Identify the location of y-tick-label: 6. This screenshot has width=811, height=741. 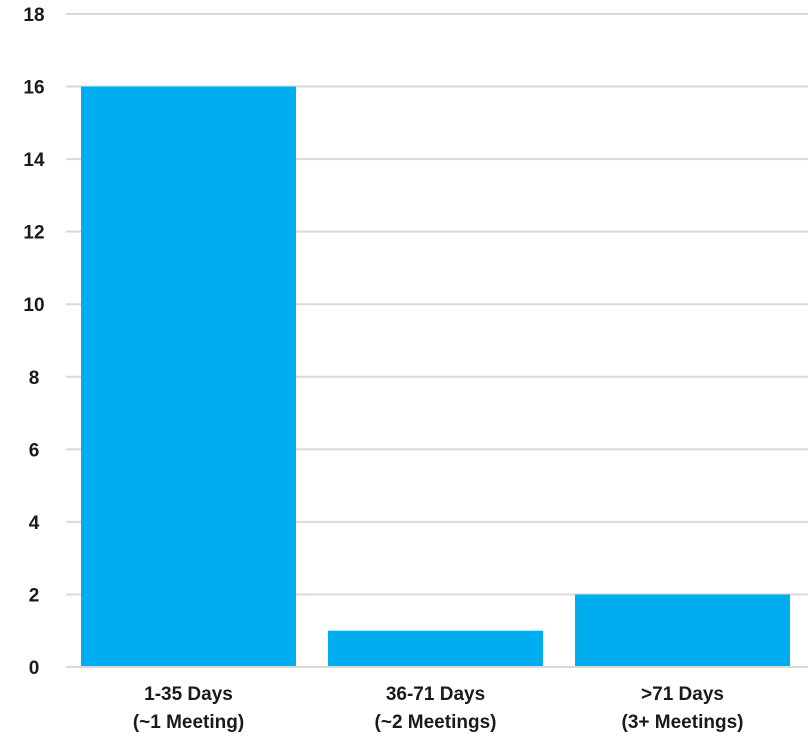
(34, 450).